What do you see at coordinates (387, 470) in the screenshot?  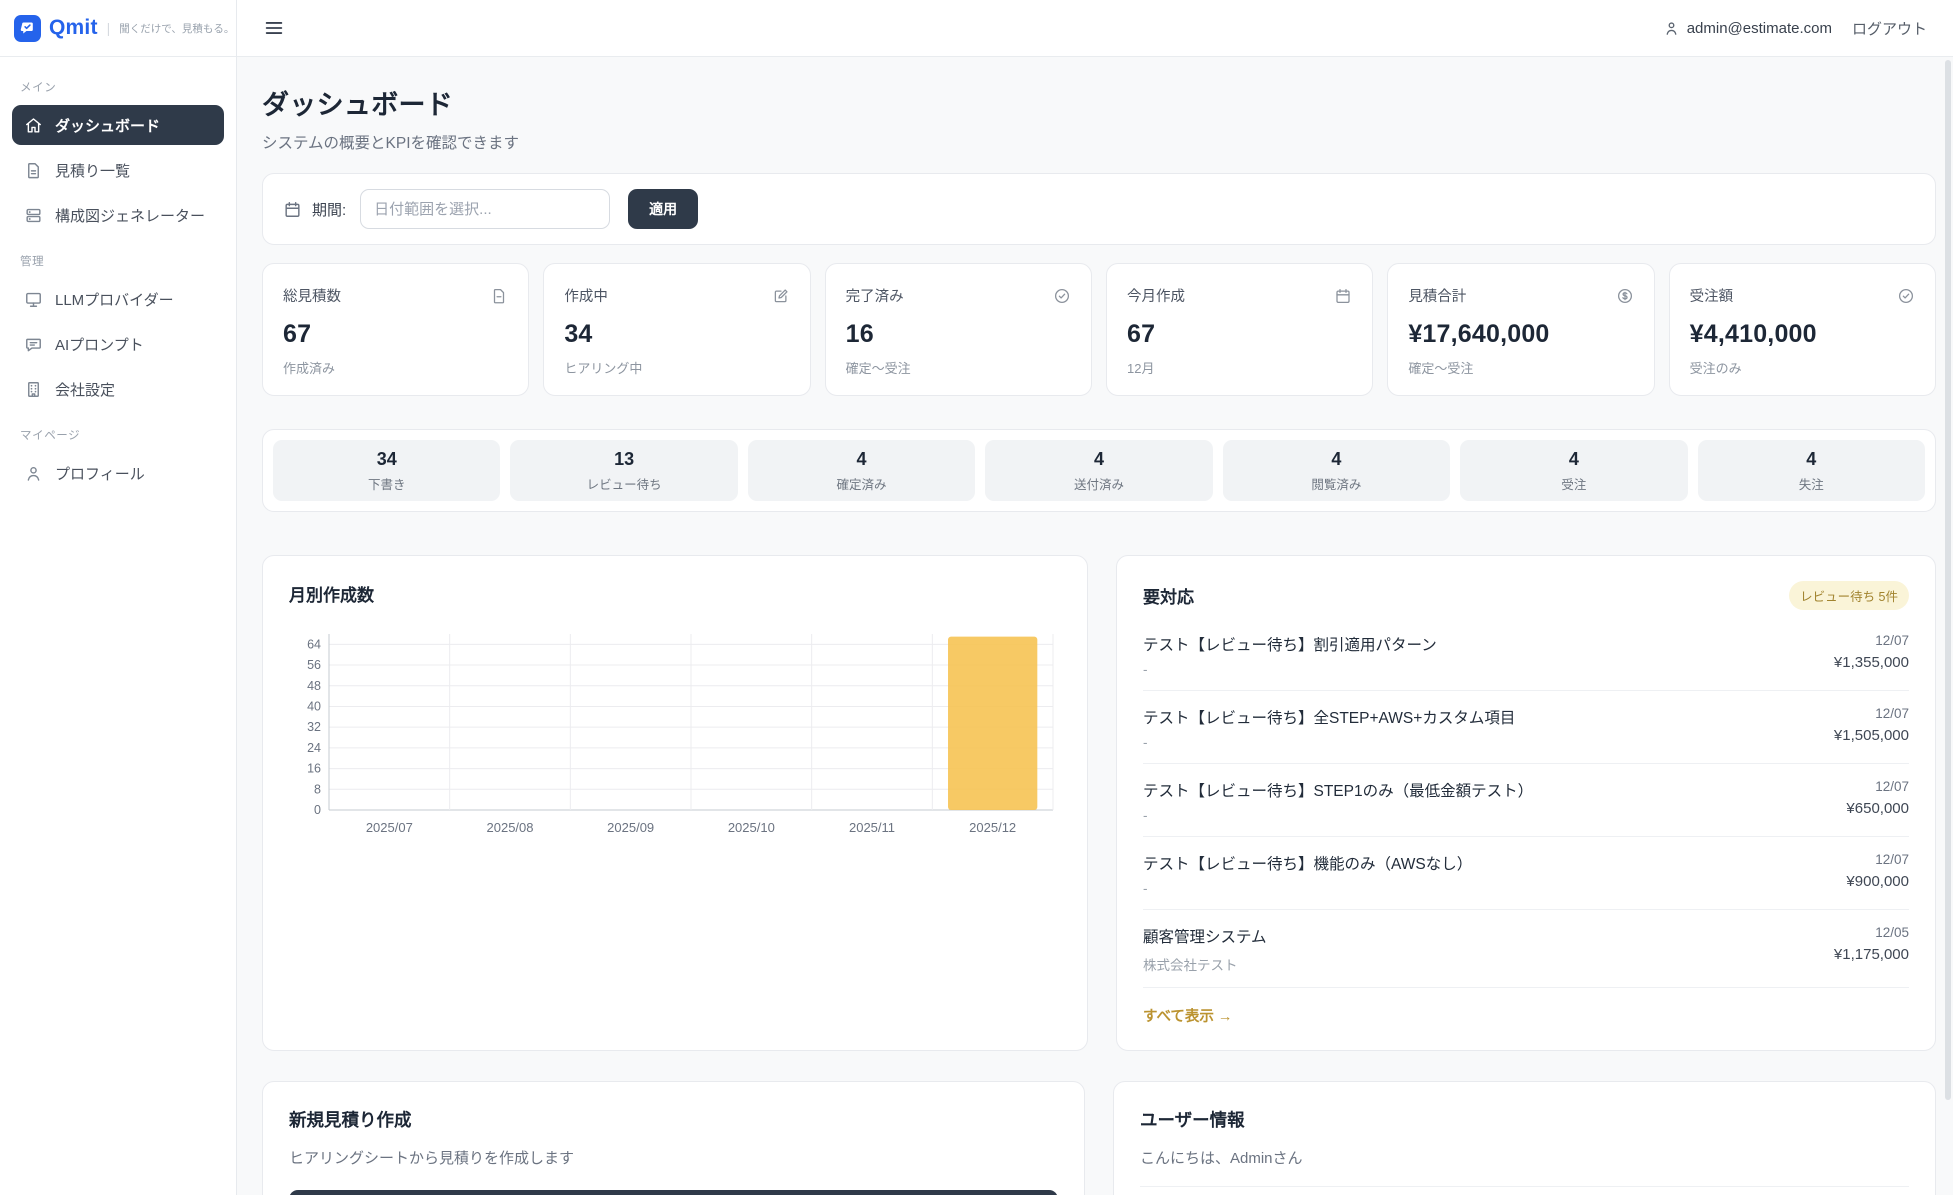 I see `status-pill-draft: 34 下書き` at bounding box center [387, 470].